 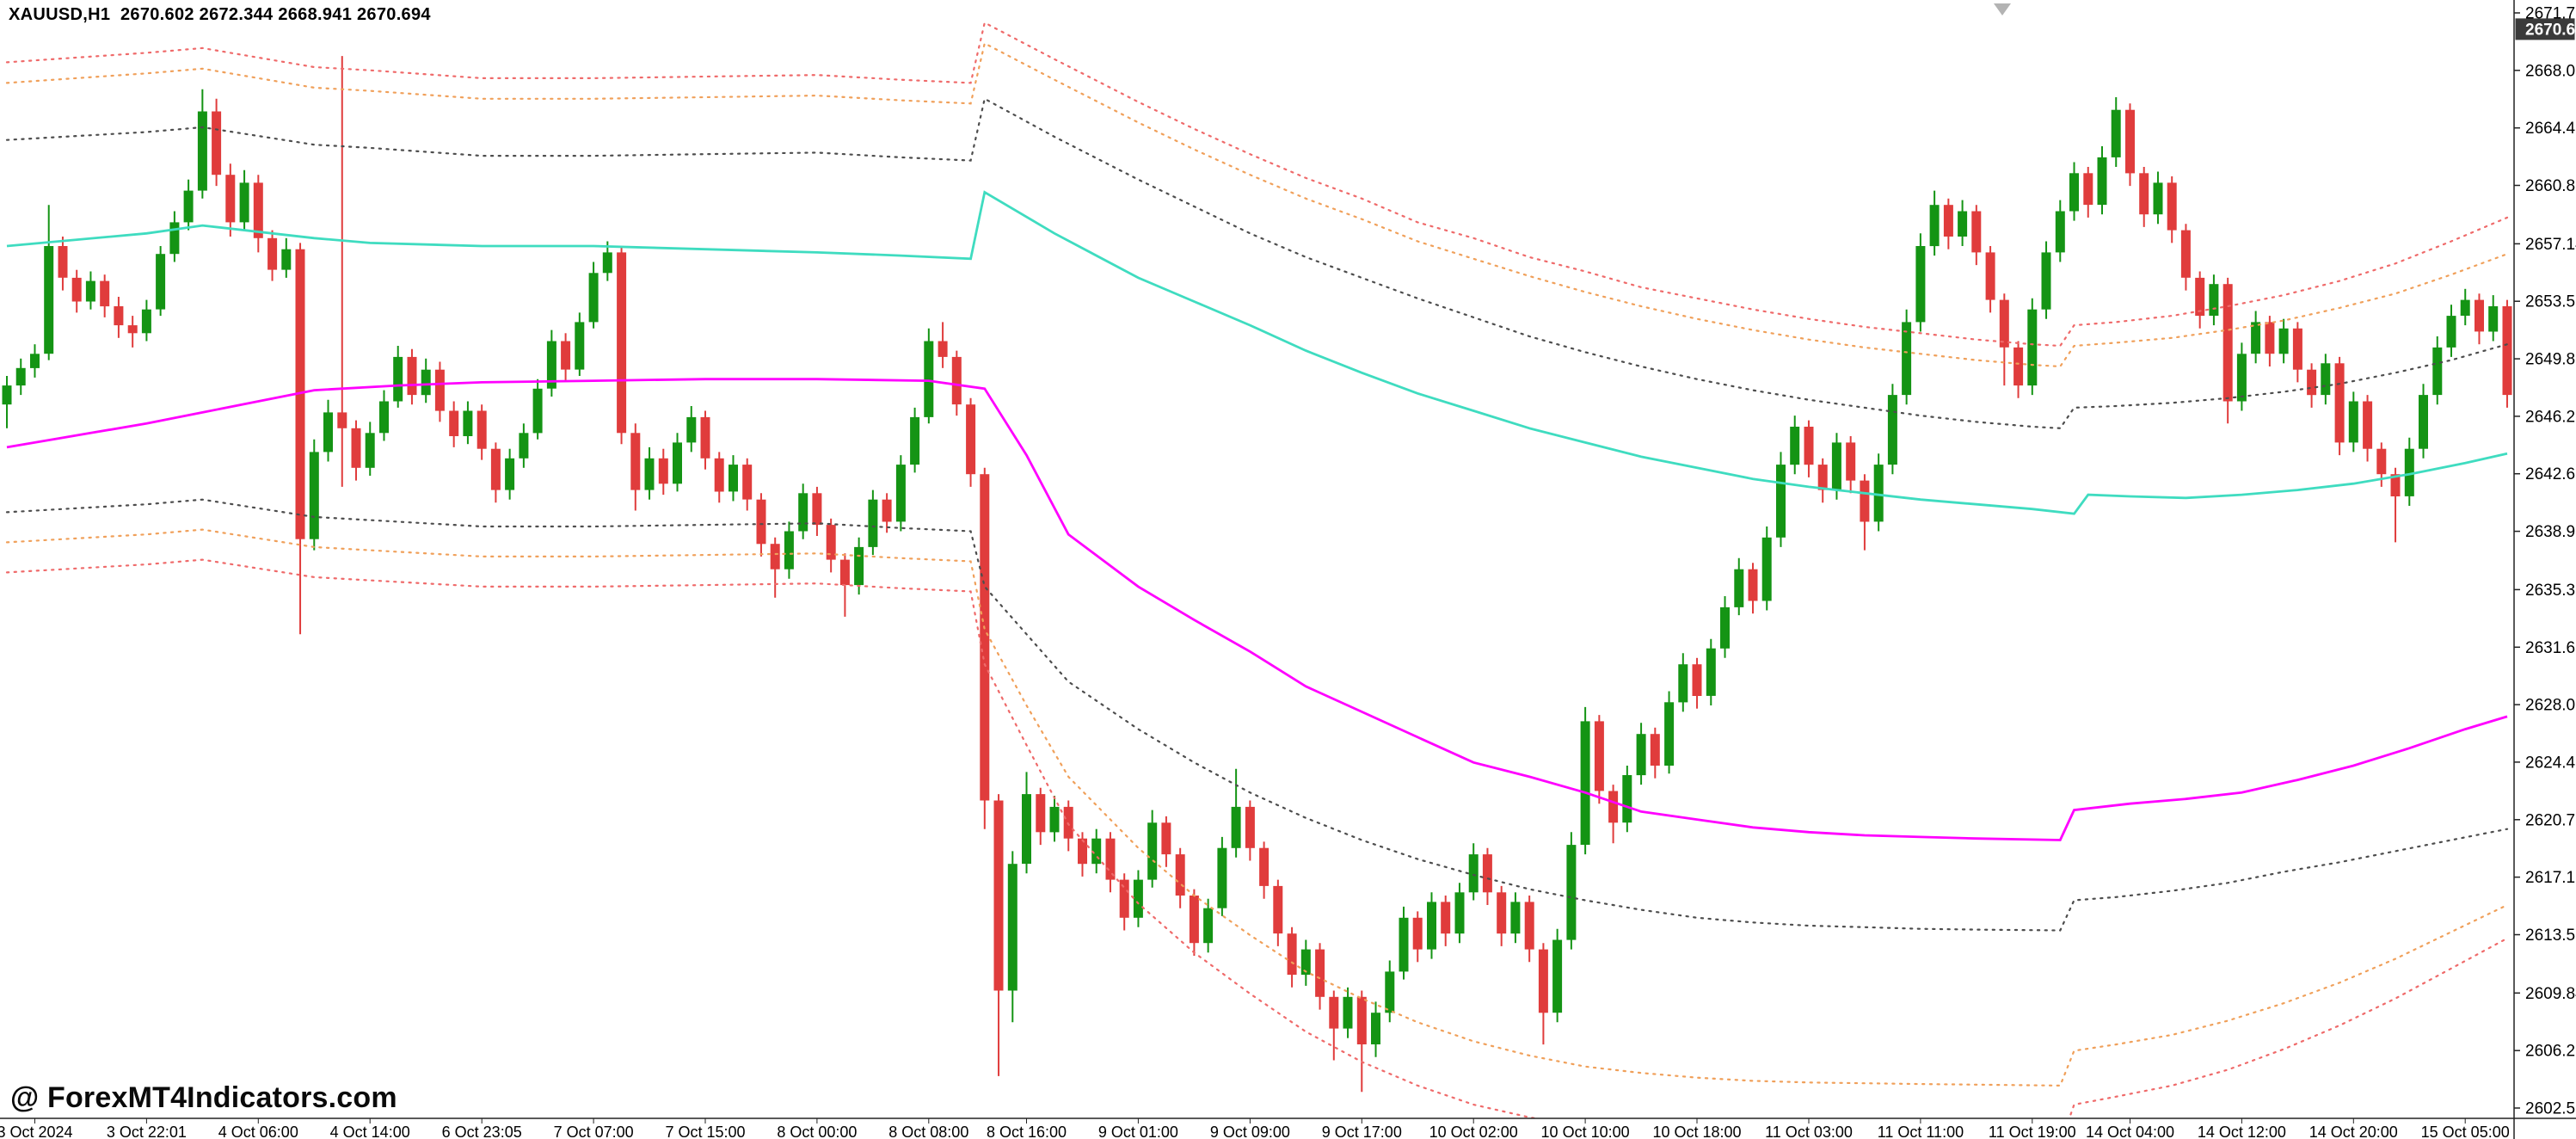 What do you see at coordinates (1585, 1131) in the screenshot?
I see `time-axis-label: 10 Oct 10:00` at bounding box center [1585, 1131].